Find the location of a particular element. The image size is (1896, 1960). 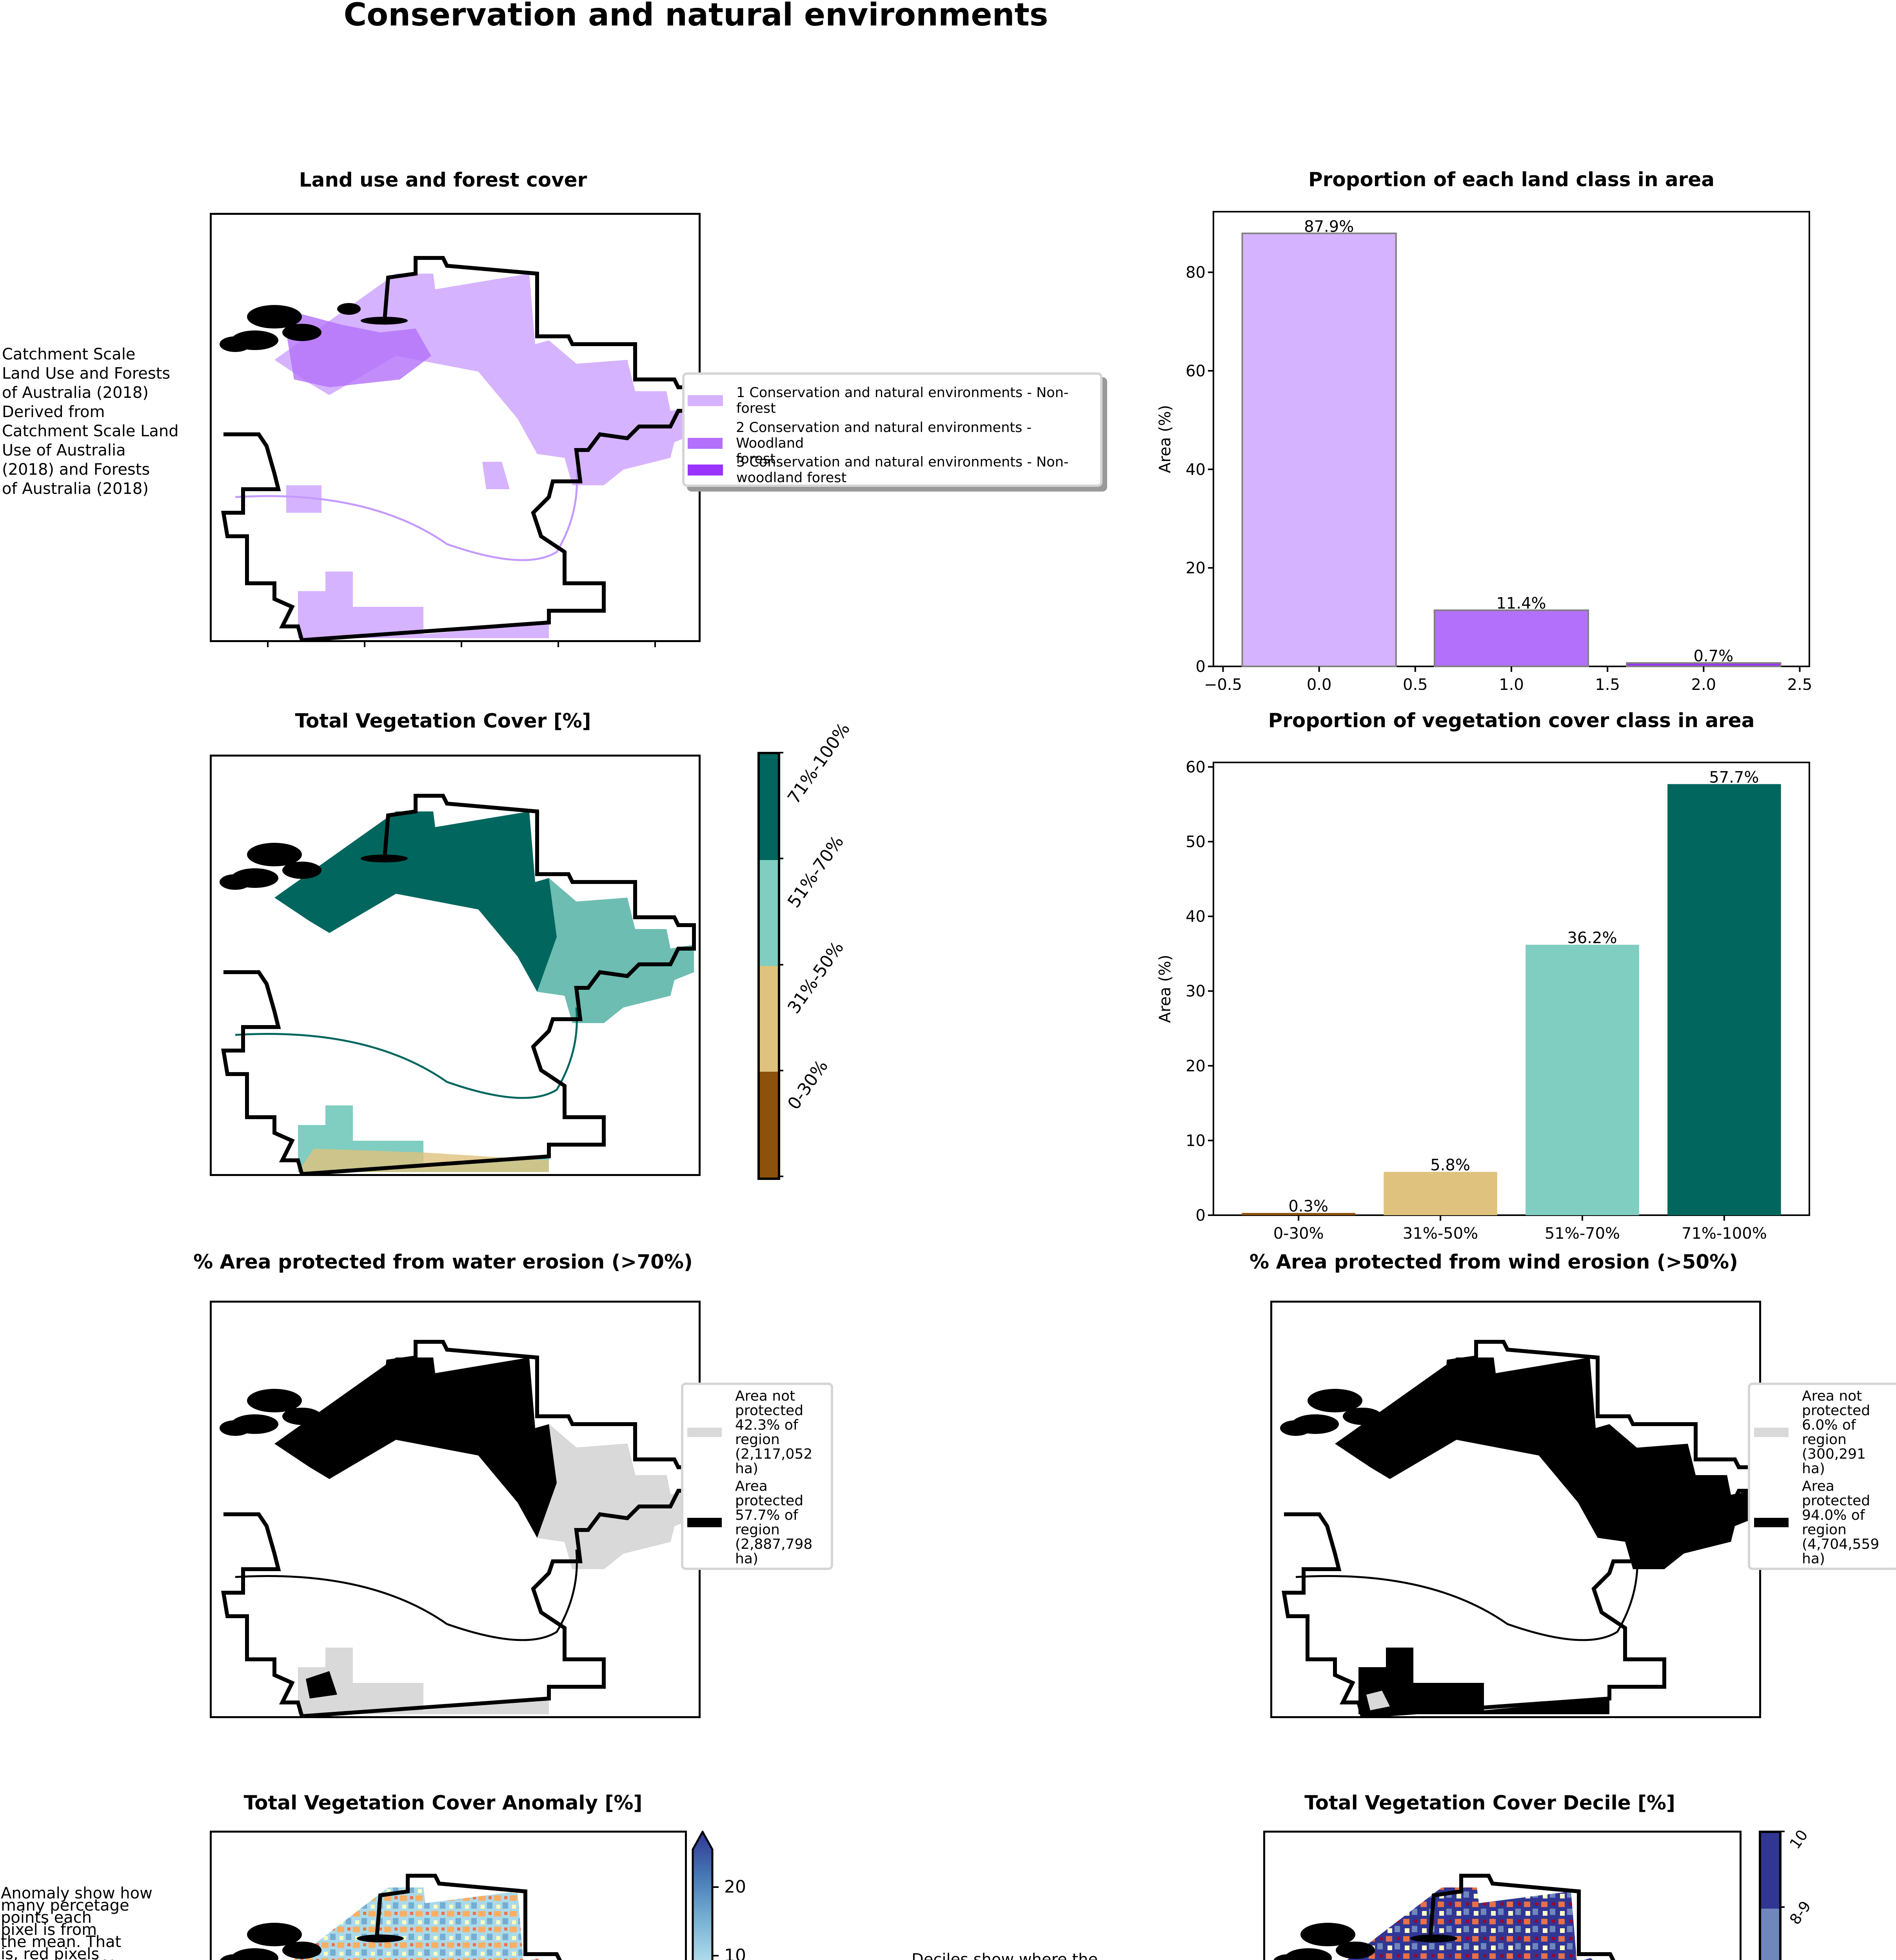

anomaly-map is located at coordinates (448, 1895).